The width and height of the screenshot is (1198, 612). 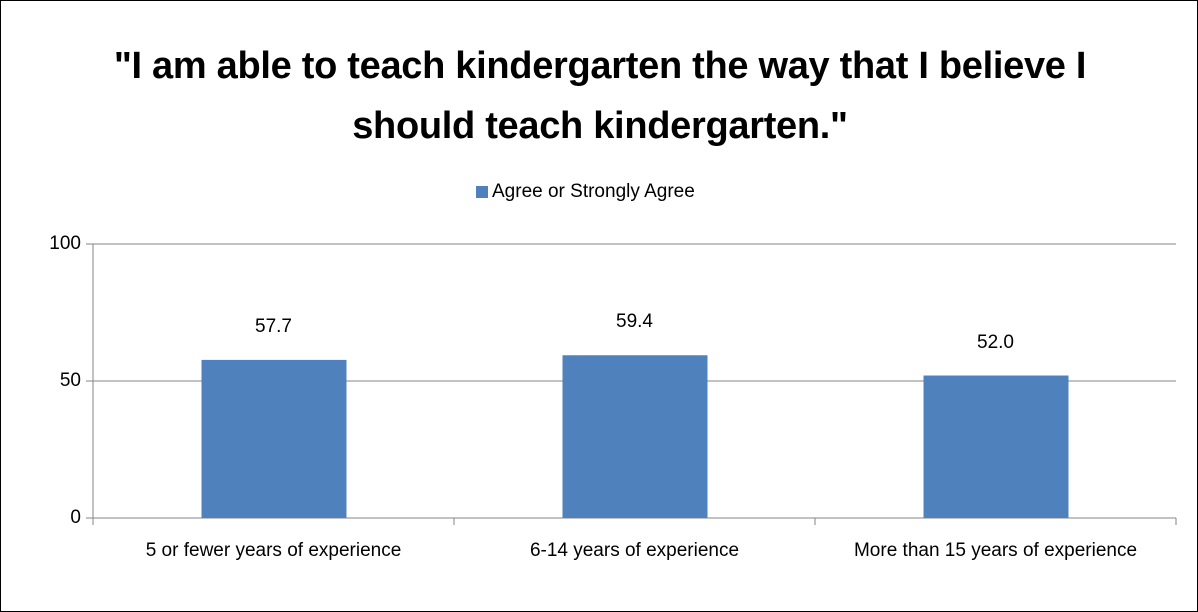 What do you see at coordinates (634, 322) in the screenshot?
I see `value-label: 59.4` at bounding box center [634, 322].